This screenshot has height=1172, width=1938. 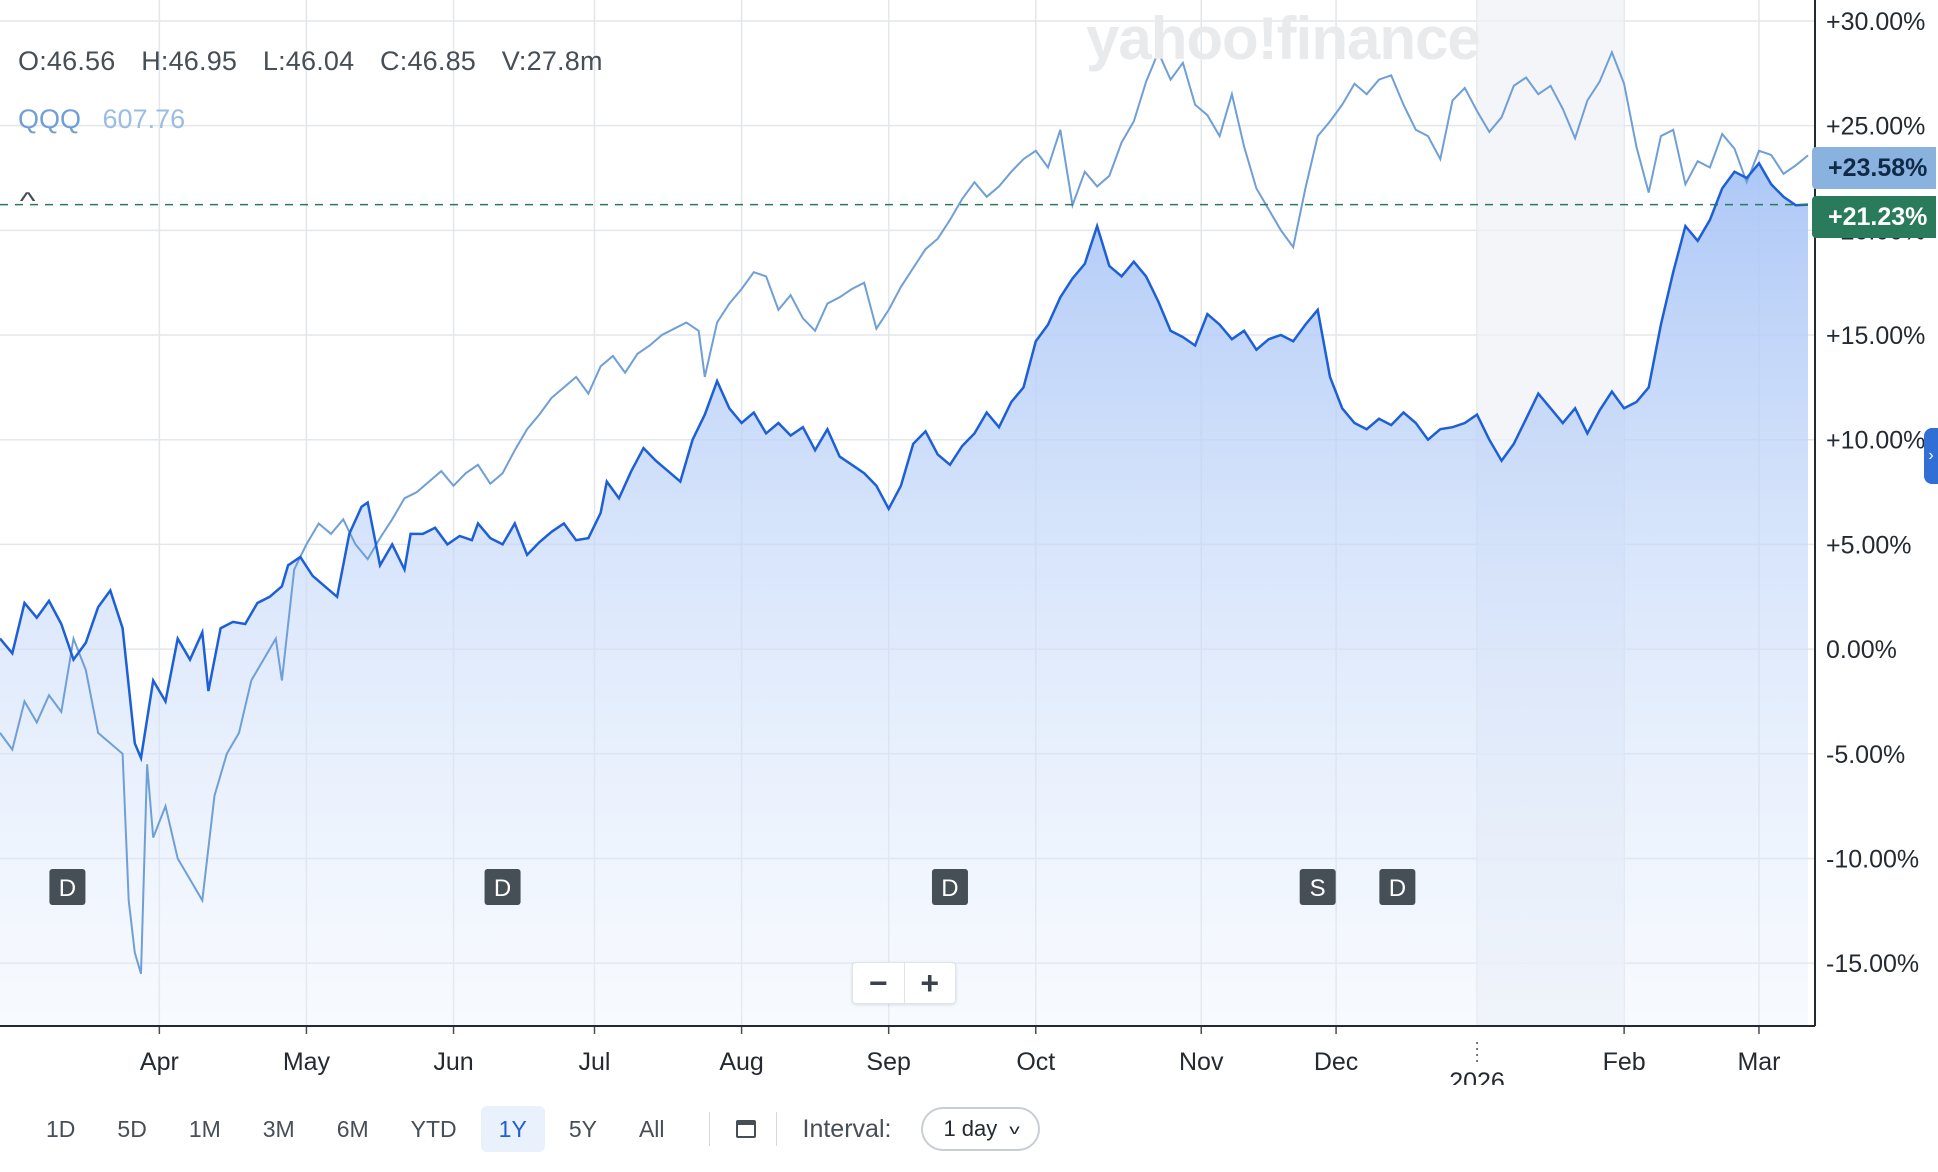 I want to click on x-tick-label: Feb, so click(x=1624, y=1062).